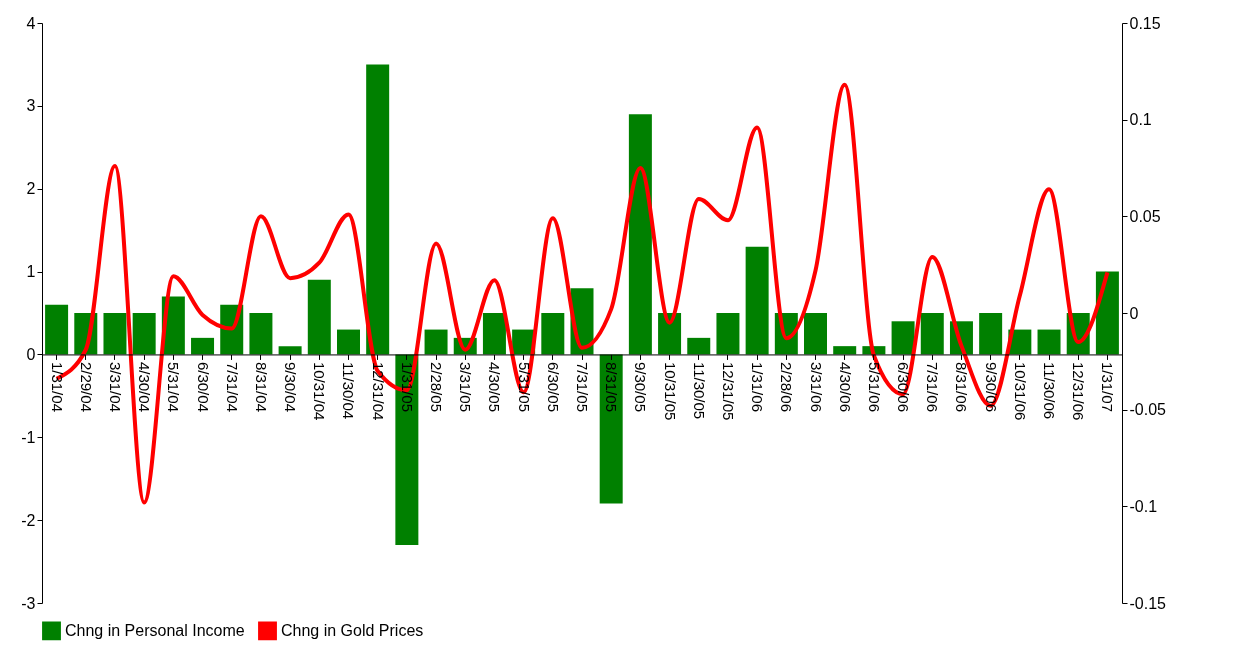 The image size is (1244, 648). I want to click on x-tick-label: 9/30/04, so click(291, 386).